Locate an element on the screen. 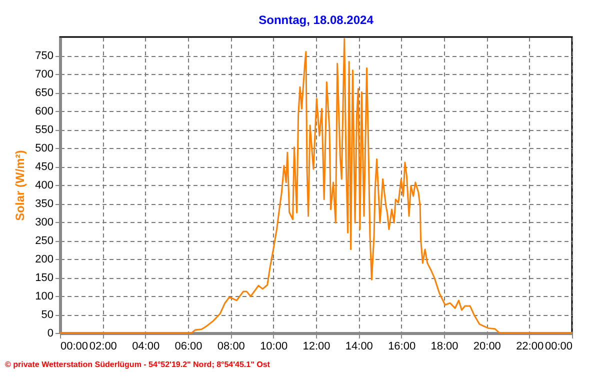 This screenshot has height=384, width=592. x-tick-label: 20:00 is located at coordinates (487, 346).